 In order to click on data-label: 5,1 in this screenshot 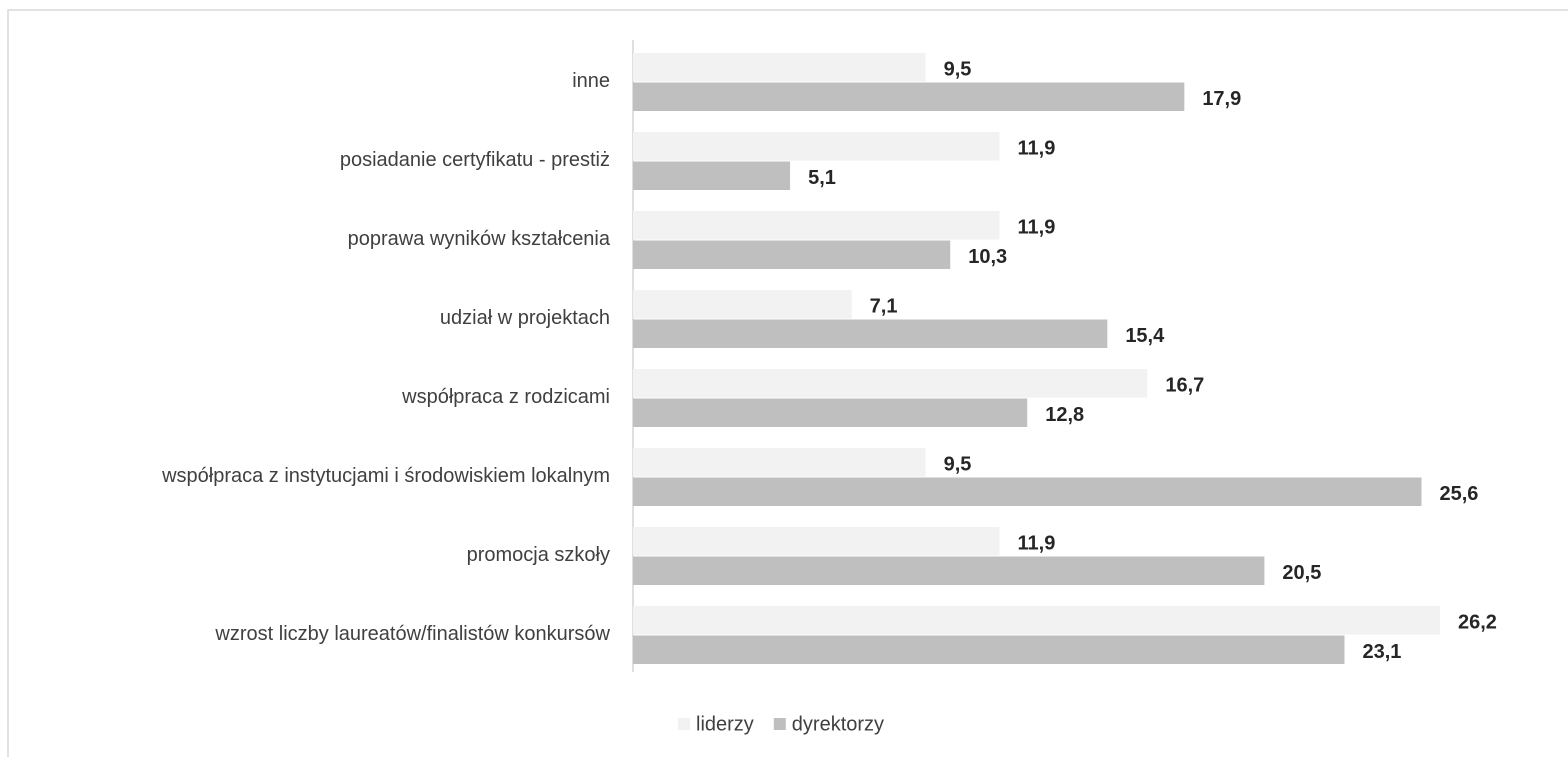, I will do `click(822, 178)`.